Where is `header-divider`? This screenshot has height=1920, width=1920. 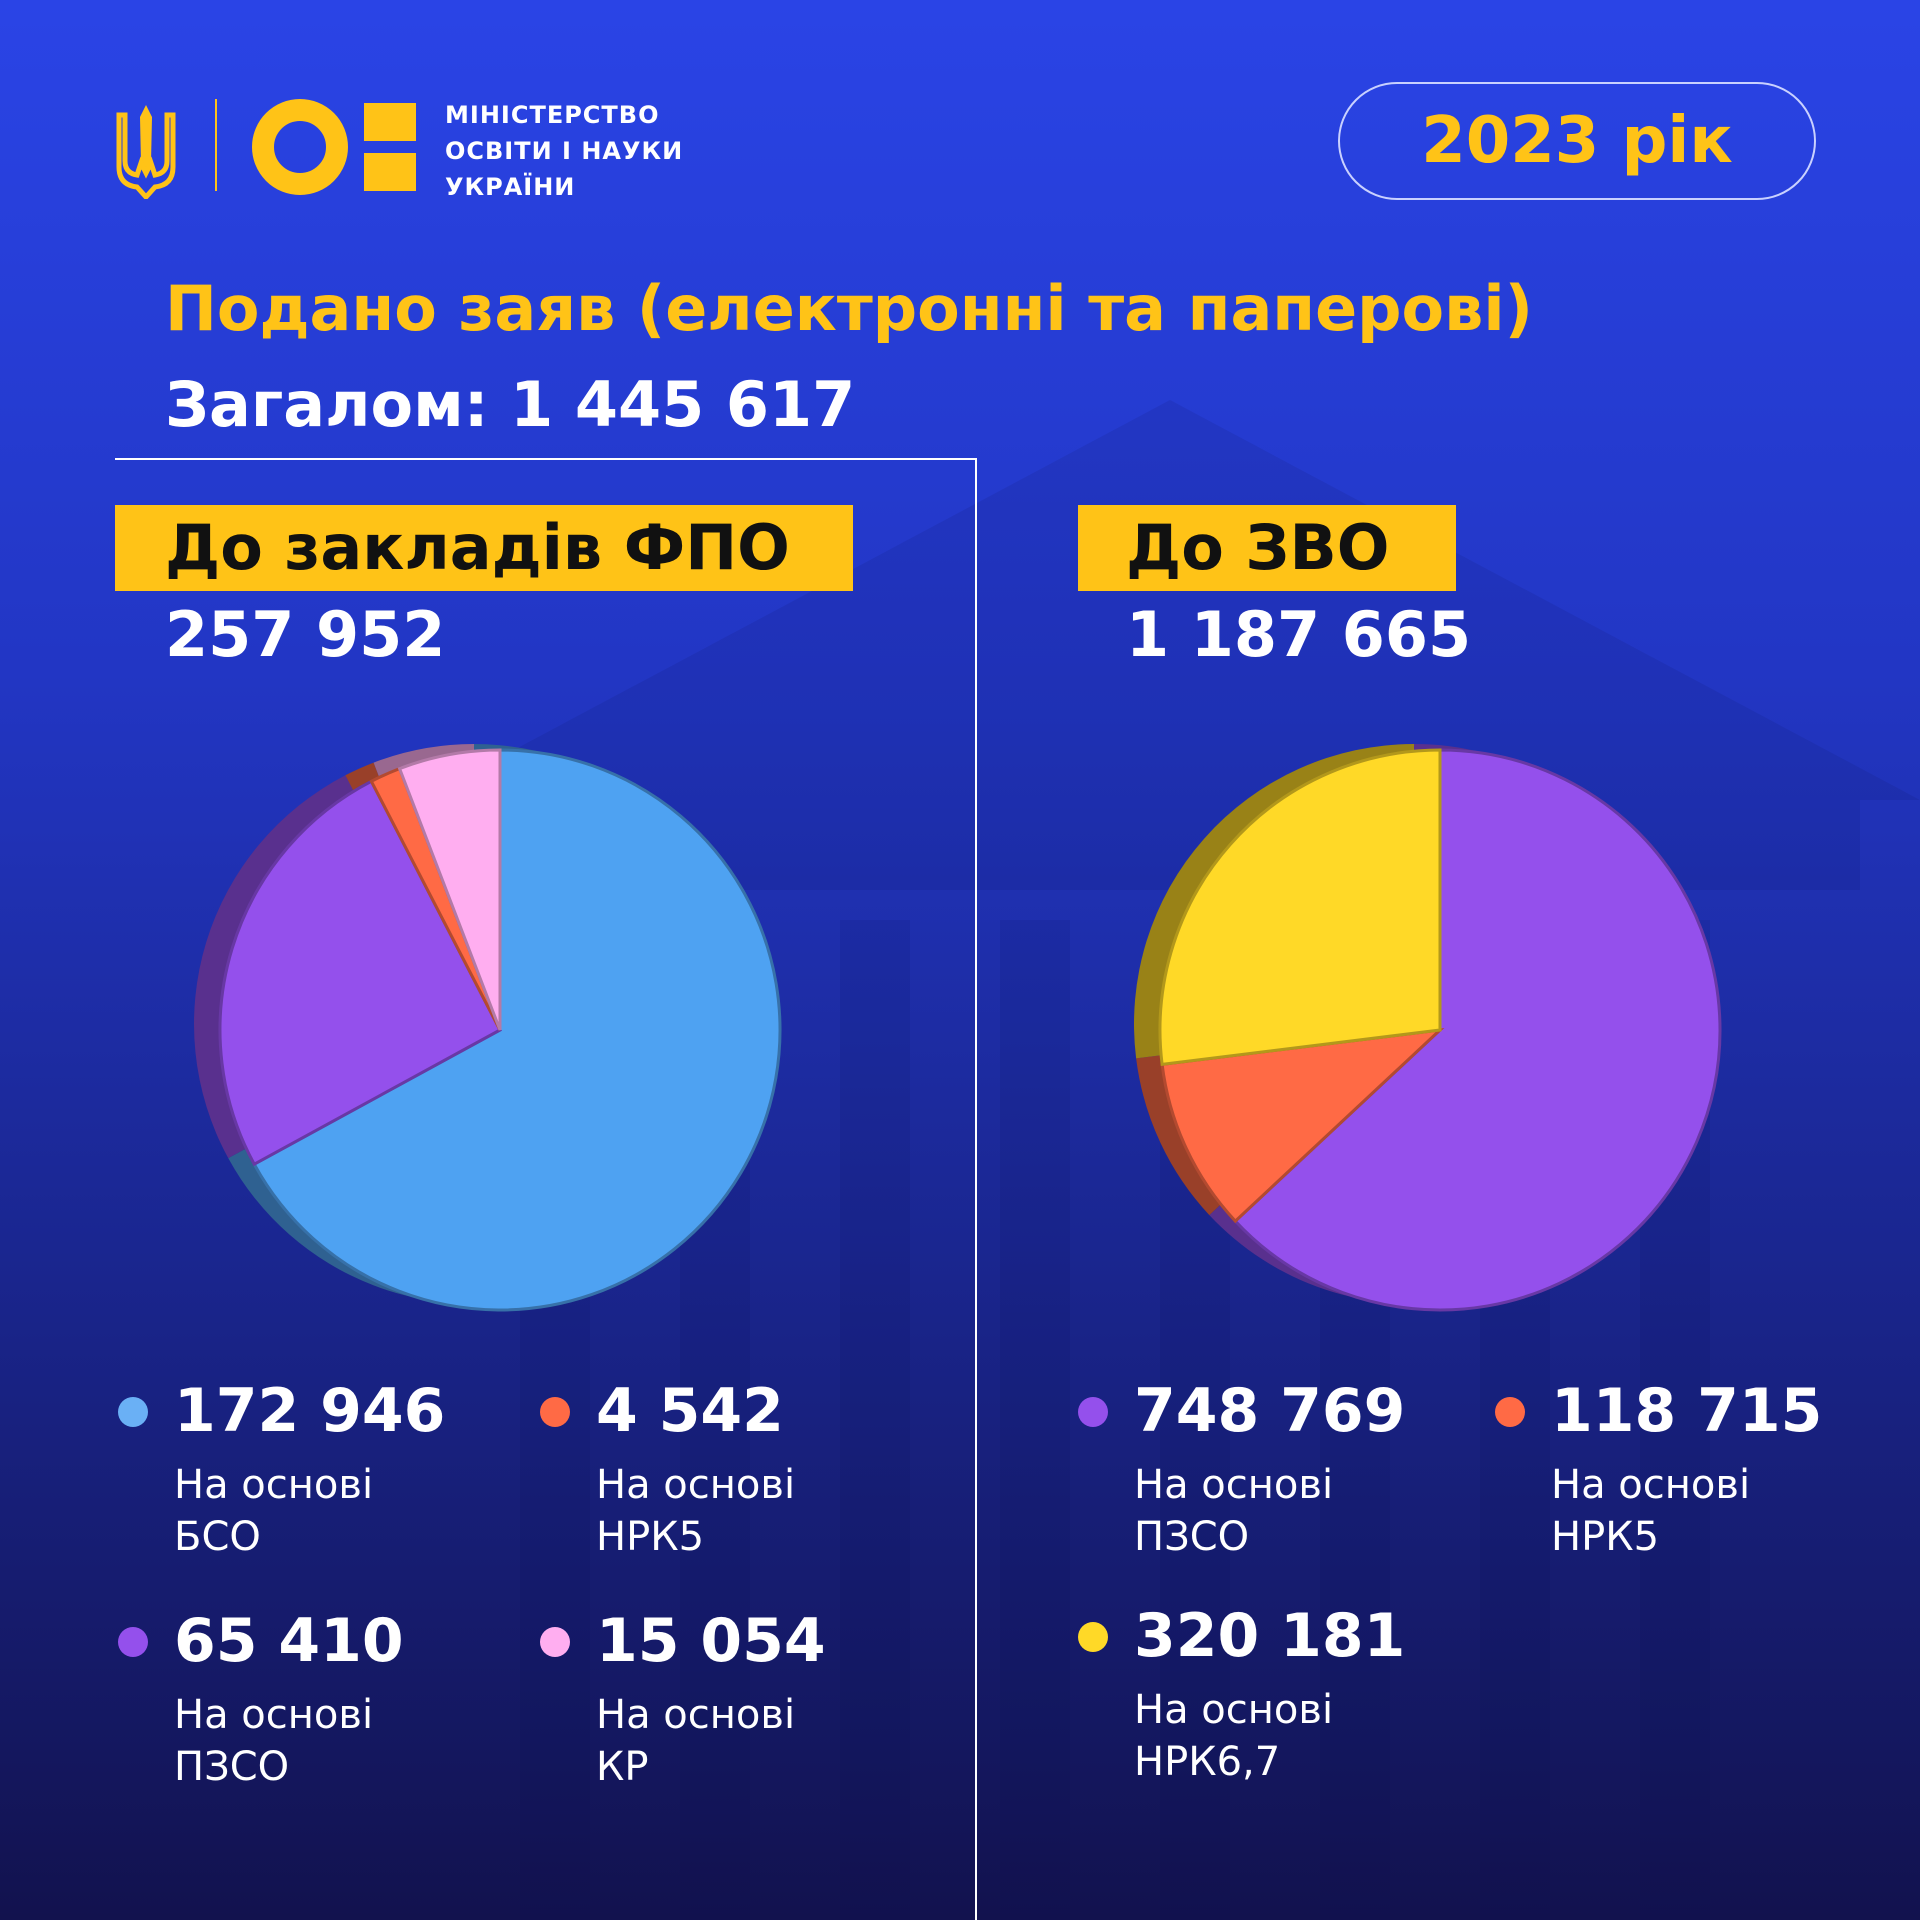 header-divider is located at coordinates (216, 145).